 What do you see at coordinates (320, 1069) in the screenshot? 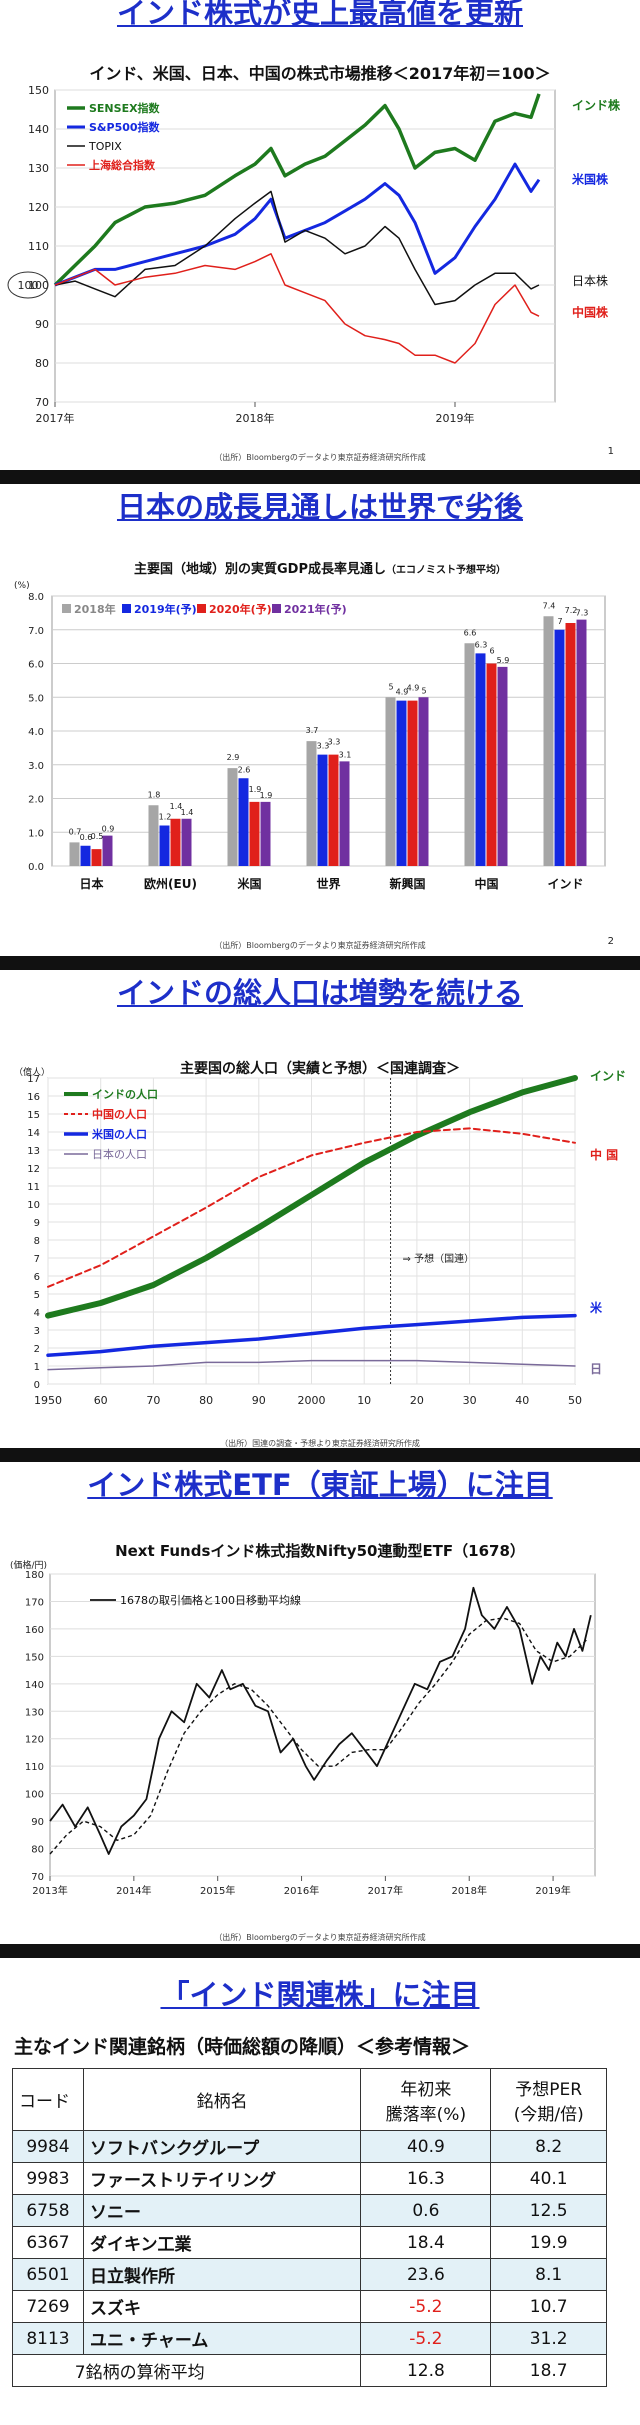
I see `chart-title: 主要国の総人口（実績と予想）＜国連調査＞` at bounding box center [320, 1069].